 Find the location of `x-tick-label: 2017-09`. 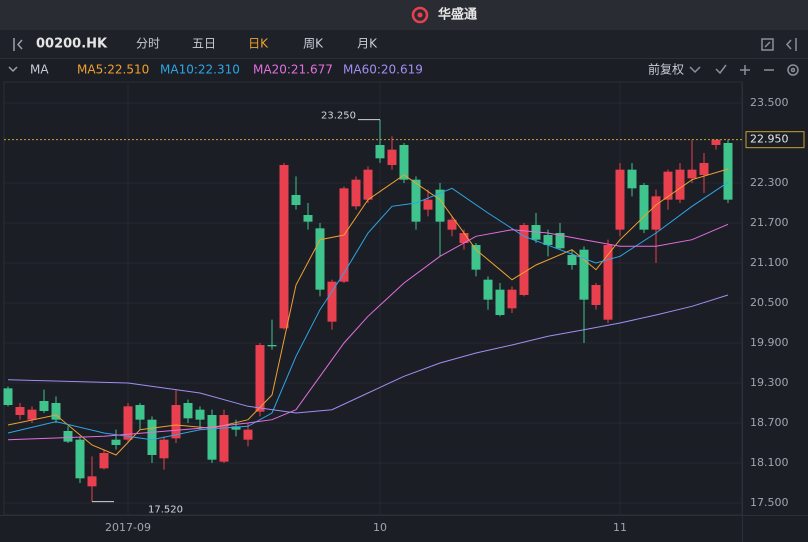

x-tick-label: 2017-09 is located at coordinates (128, 527).